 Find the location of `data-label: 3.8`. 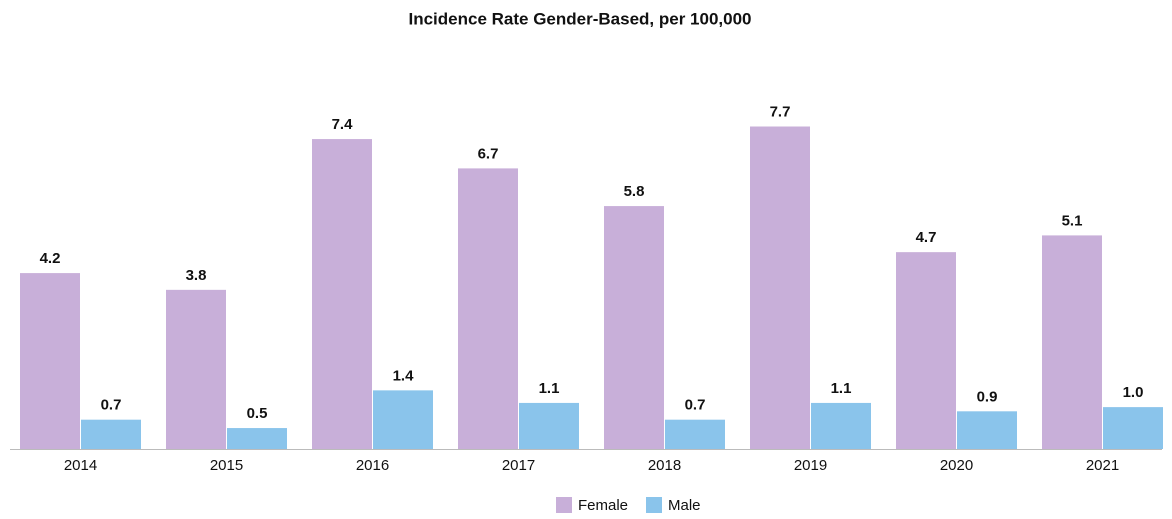

data-label: 3.8 is located at coordinates (196, 275).